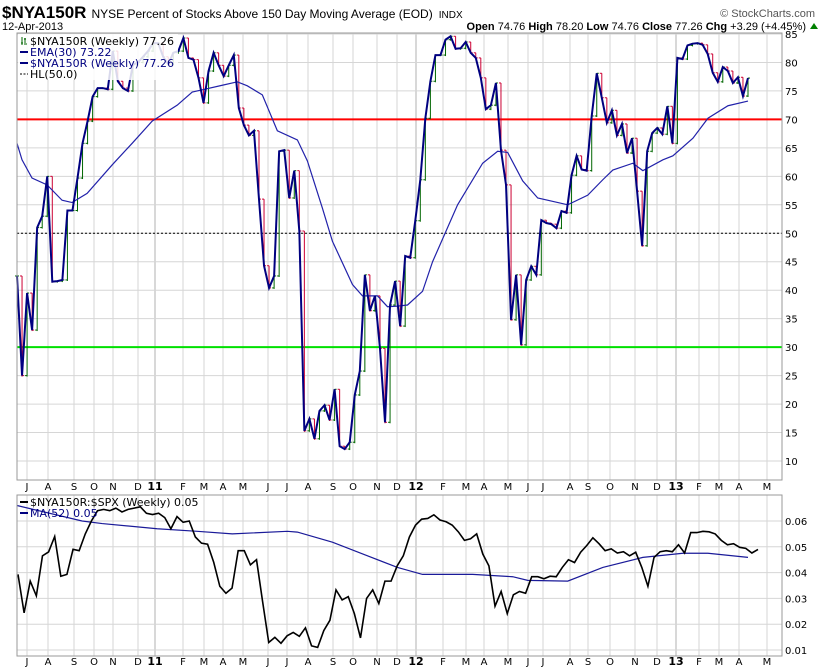 The width and height of the screenshot is (820, 668). What do you see at coordinates (415, 486) in the screenshot?
I see `month-label-top: 12` at bounding box center [415, 486].